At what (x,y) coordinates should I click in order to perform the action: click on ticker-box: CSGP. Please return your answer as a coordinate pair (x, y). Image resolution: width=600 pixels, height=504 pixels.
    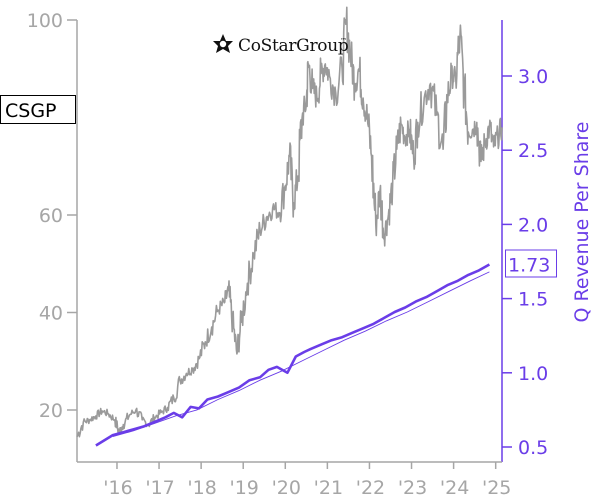
    Looking at the image, I should click on (38, 109).